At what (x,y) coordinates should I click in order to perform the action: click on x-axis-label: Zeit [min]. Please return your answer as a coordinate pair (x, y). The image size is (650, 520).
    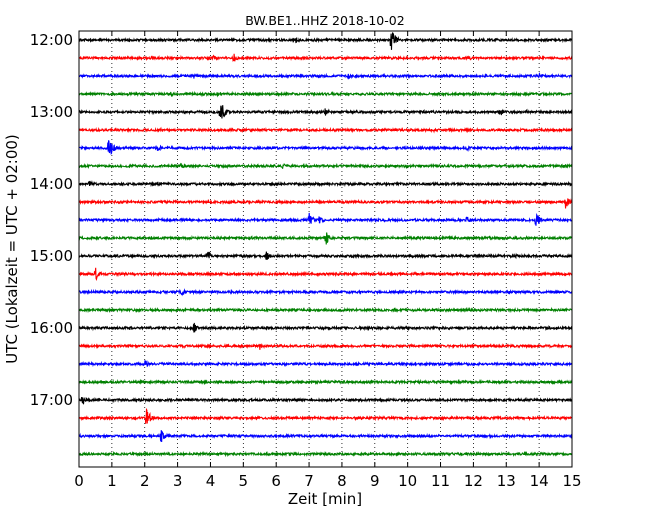
    Looking at the image, I should click on (325, 499).